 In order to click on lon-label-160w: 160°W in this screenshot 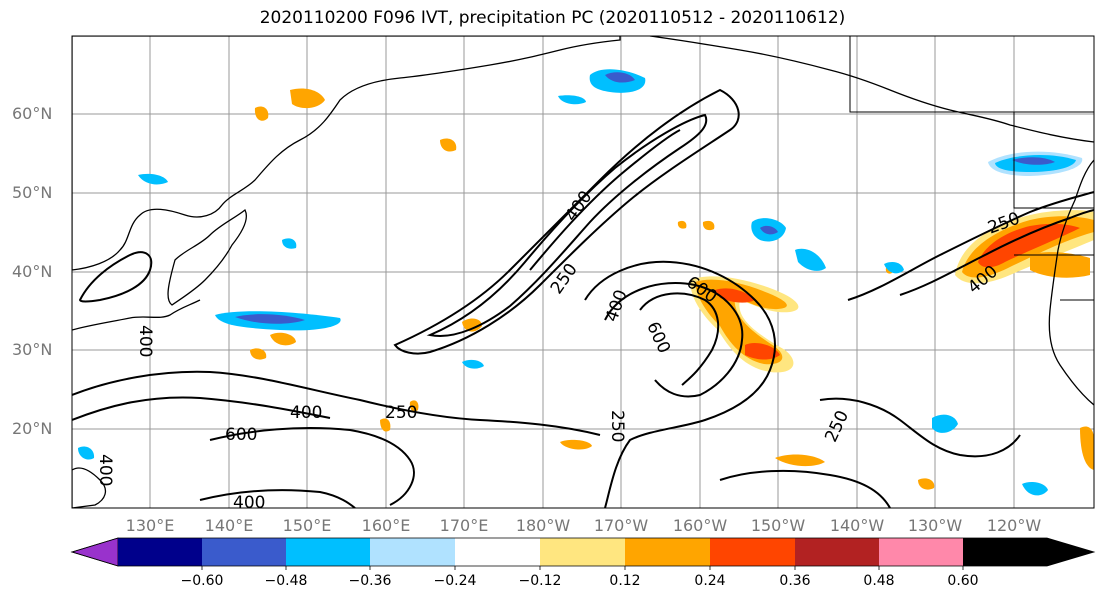, I will do `click(700, 525)`.